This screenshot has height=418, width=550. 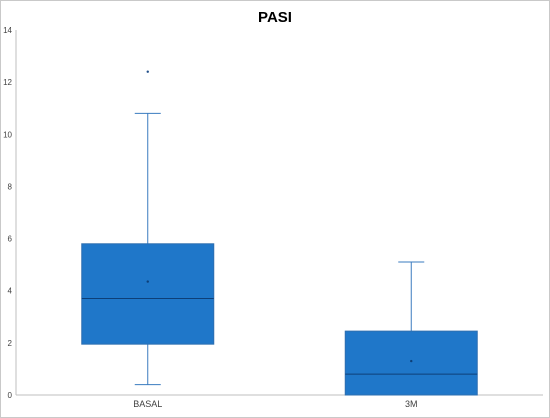 What do you see at coordinates (7, 30) in the screenshot?
I see `y-tick-label: 14` at bounding box center [7, 30].